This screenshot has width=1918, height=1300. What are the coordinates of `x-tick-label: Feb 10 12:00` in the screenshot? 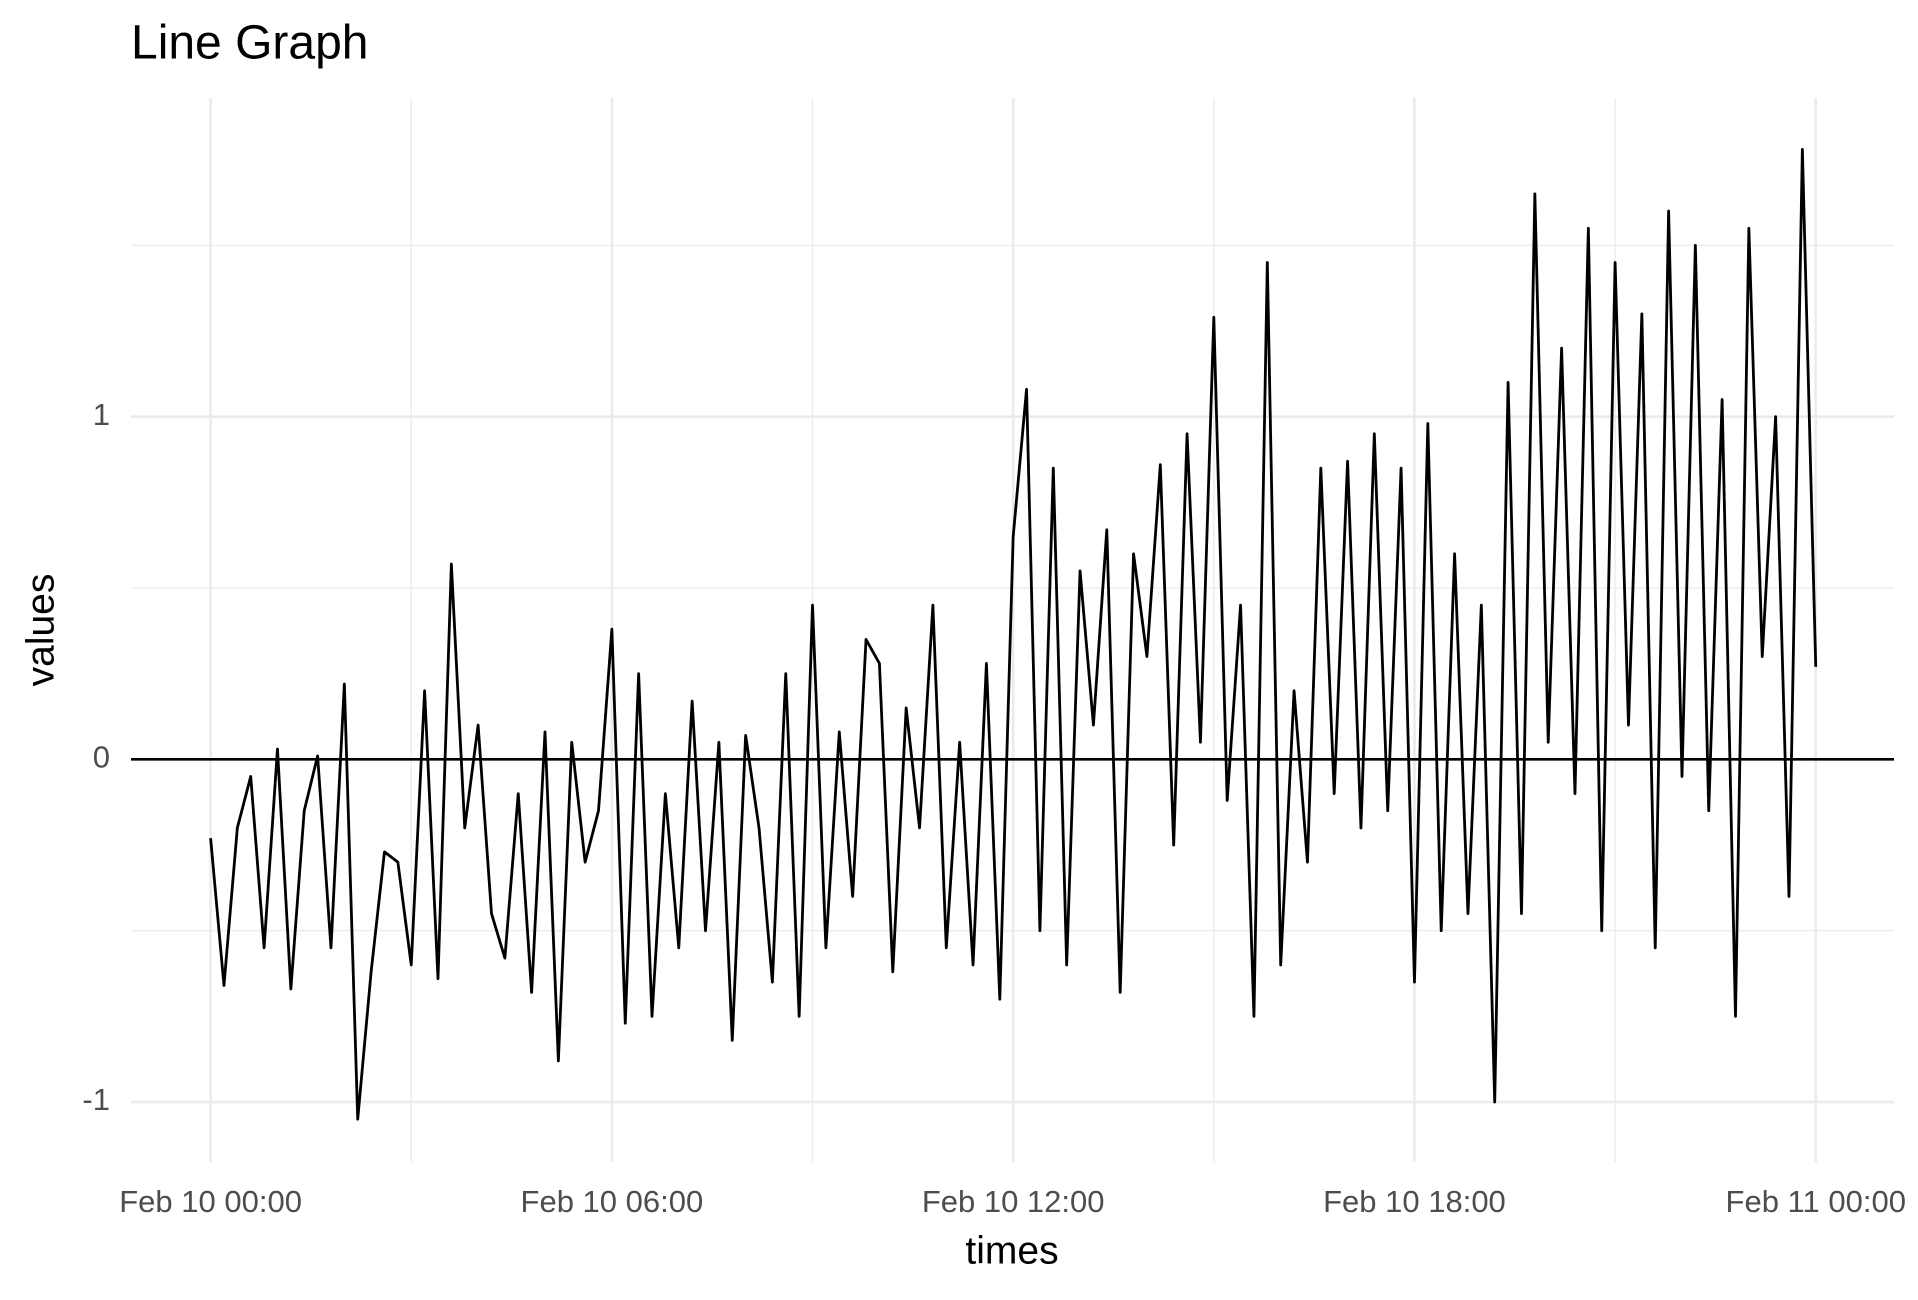 It's located at (1013, 1201).